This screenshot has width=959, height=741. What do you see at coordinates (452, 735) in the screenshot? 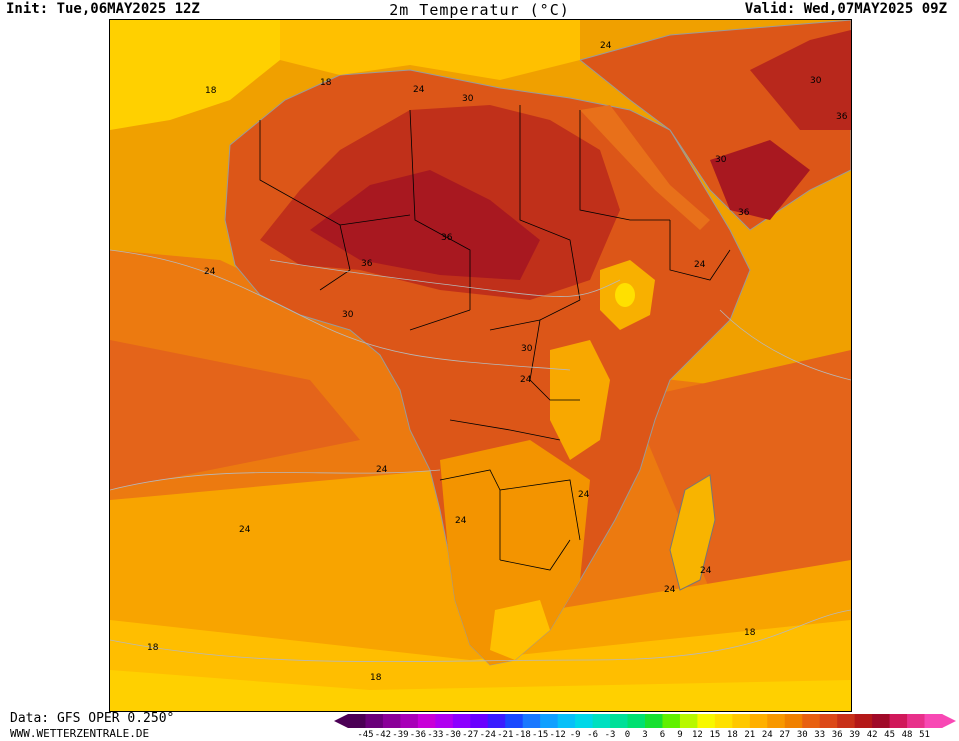
I see `legend-tick-label: -30` at bounding box center [452, 735].